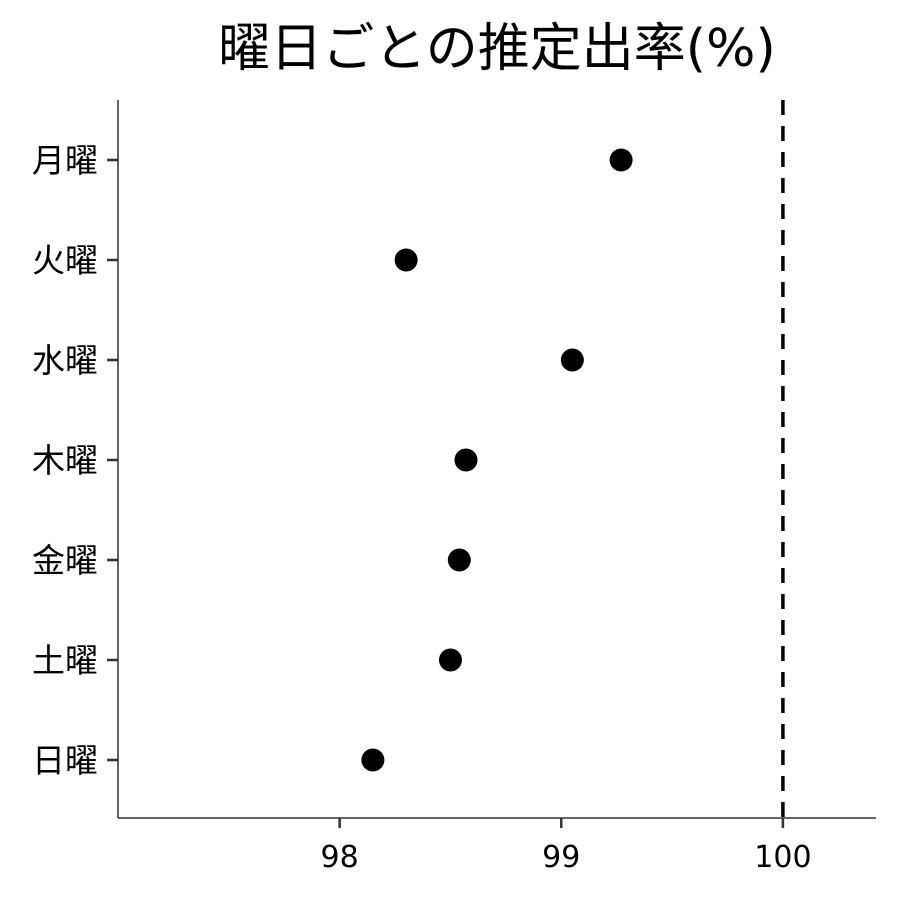 The width and height of the screenshot is (900, 900). I want to click on chart-title: 曜日ごとの推定出率(%), so click(496, 49).